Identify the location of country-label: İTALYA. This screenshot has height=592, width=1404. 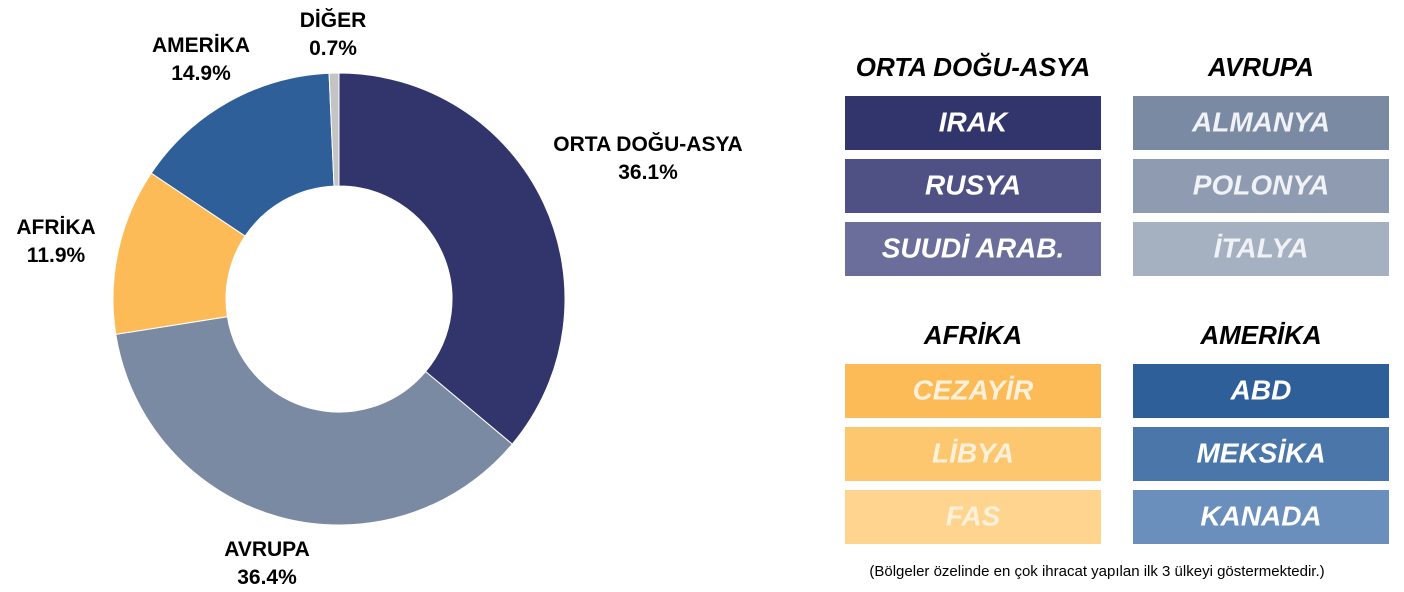
(1261, 247).